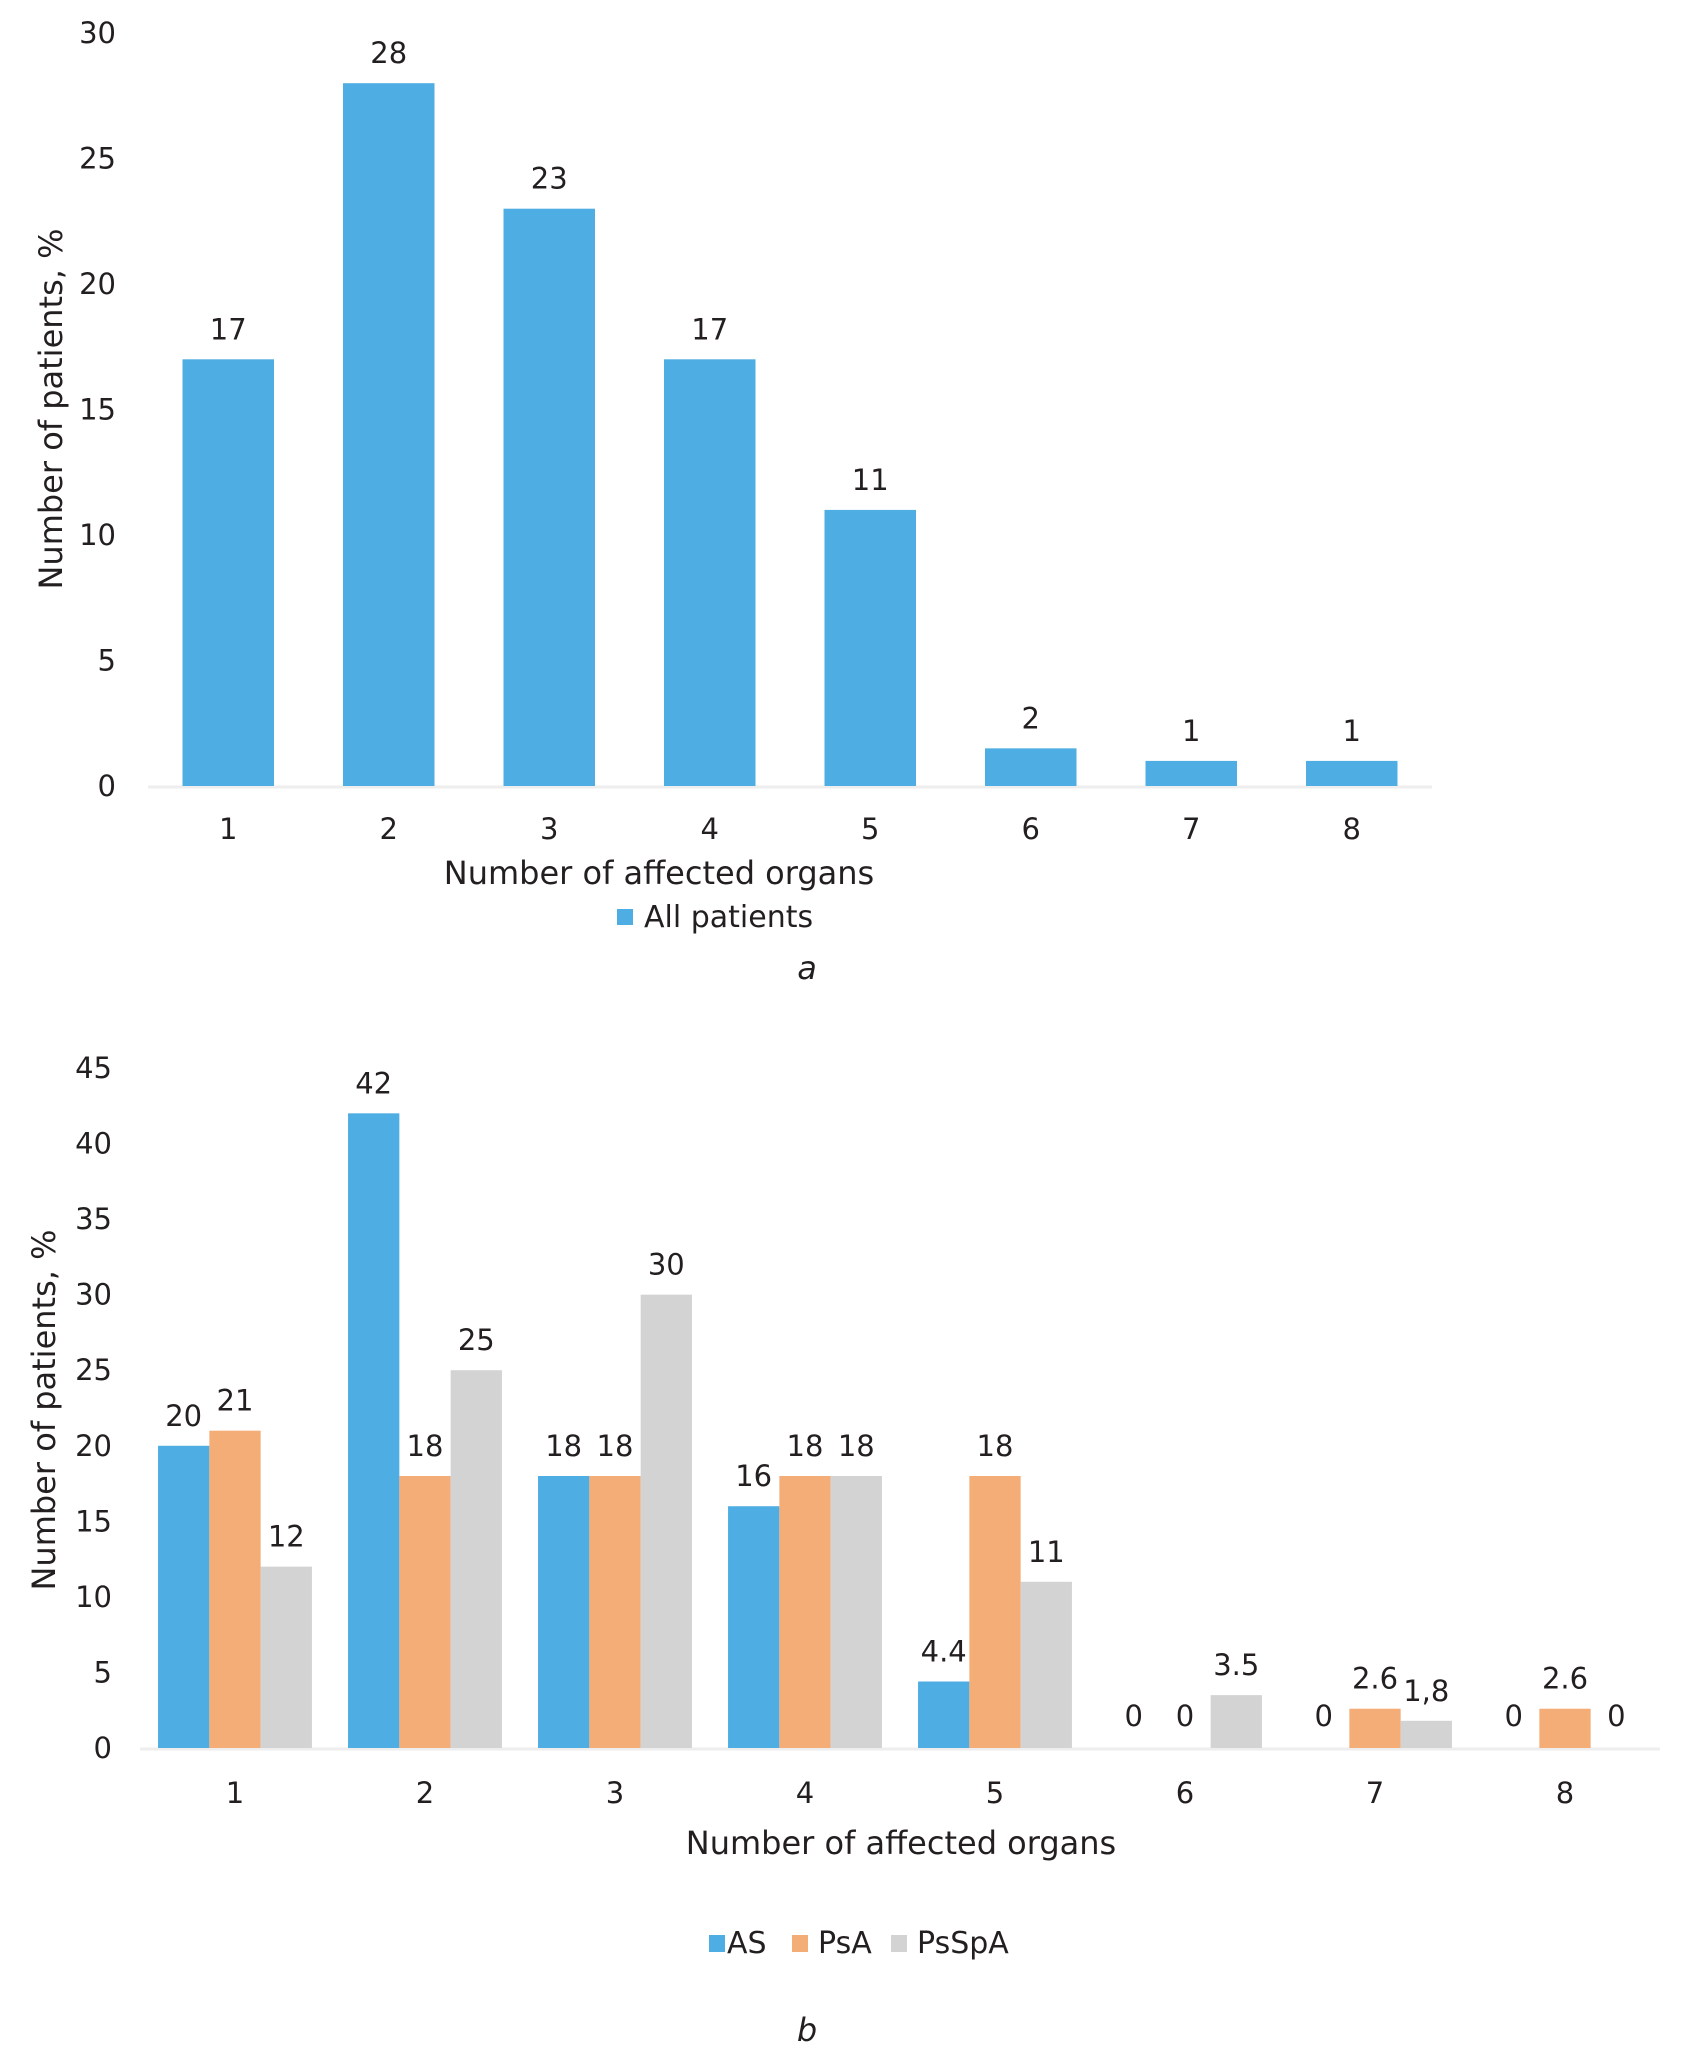 The width and height of the screenshot is (1688, 2048). I want to click on legend: All patients, so click(715, 917).